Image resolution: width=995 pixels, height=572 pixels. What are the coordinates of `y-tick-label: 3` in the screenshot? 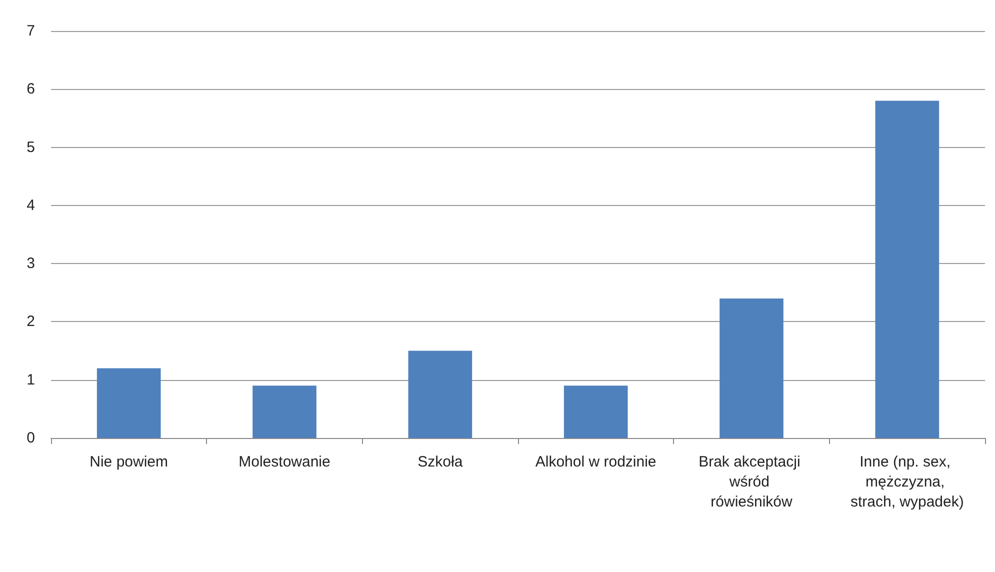 It's located at (30, 263).